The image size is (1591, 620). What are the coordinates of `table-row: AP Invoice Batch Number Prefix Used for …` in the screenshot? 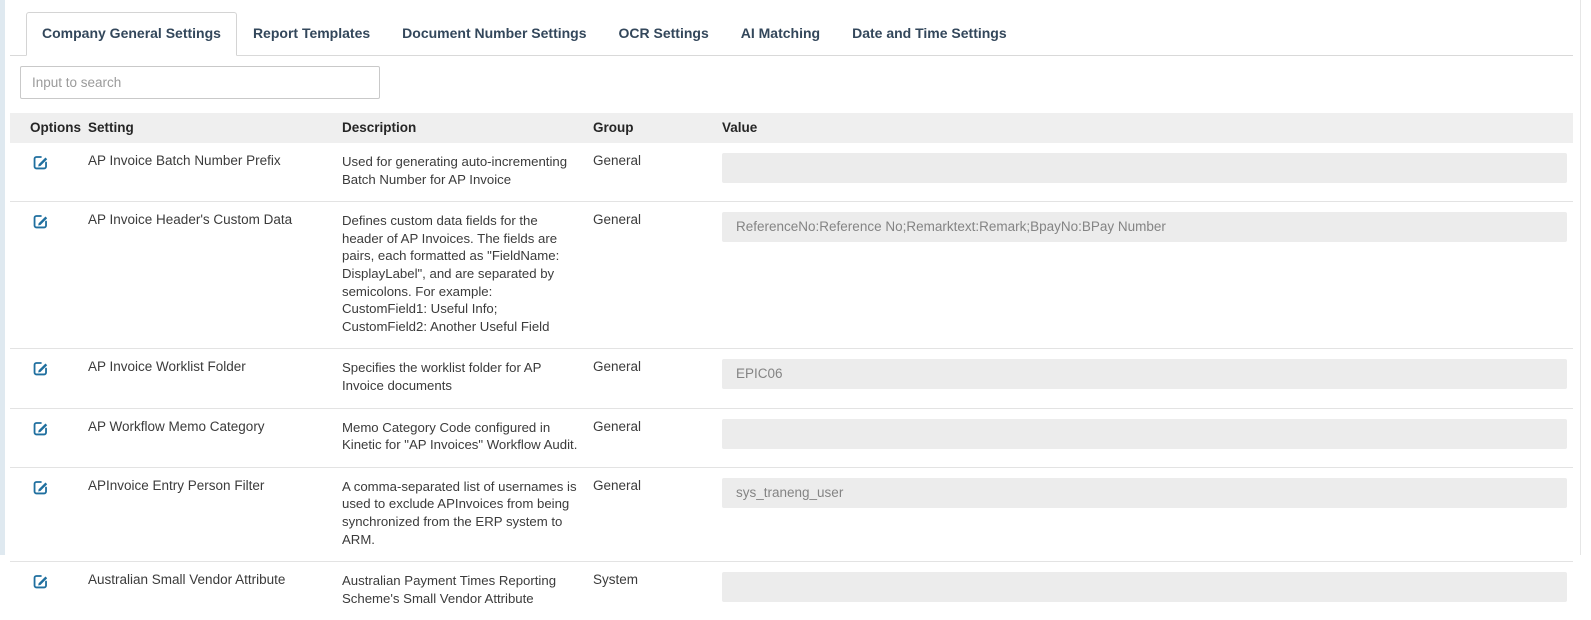 It's located at (791, 172).